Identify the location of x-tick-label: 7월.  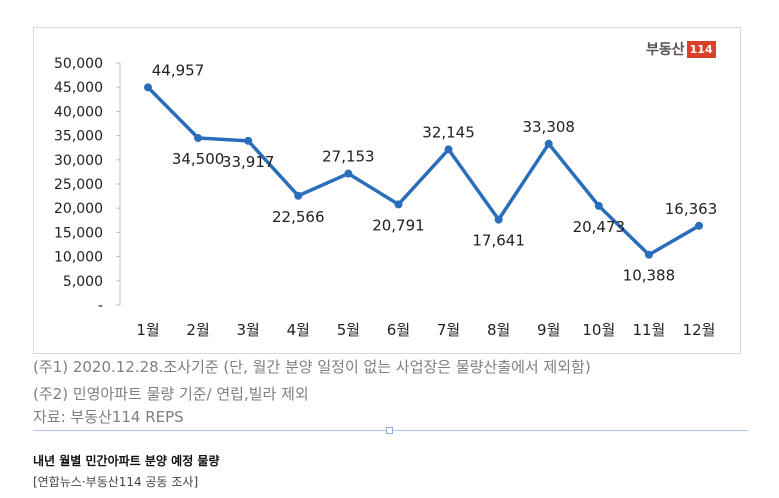
(448, 330).